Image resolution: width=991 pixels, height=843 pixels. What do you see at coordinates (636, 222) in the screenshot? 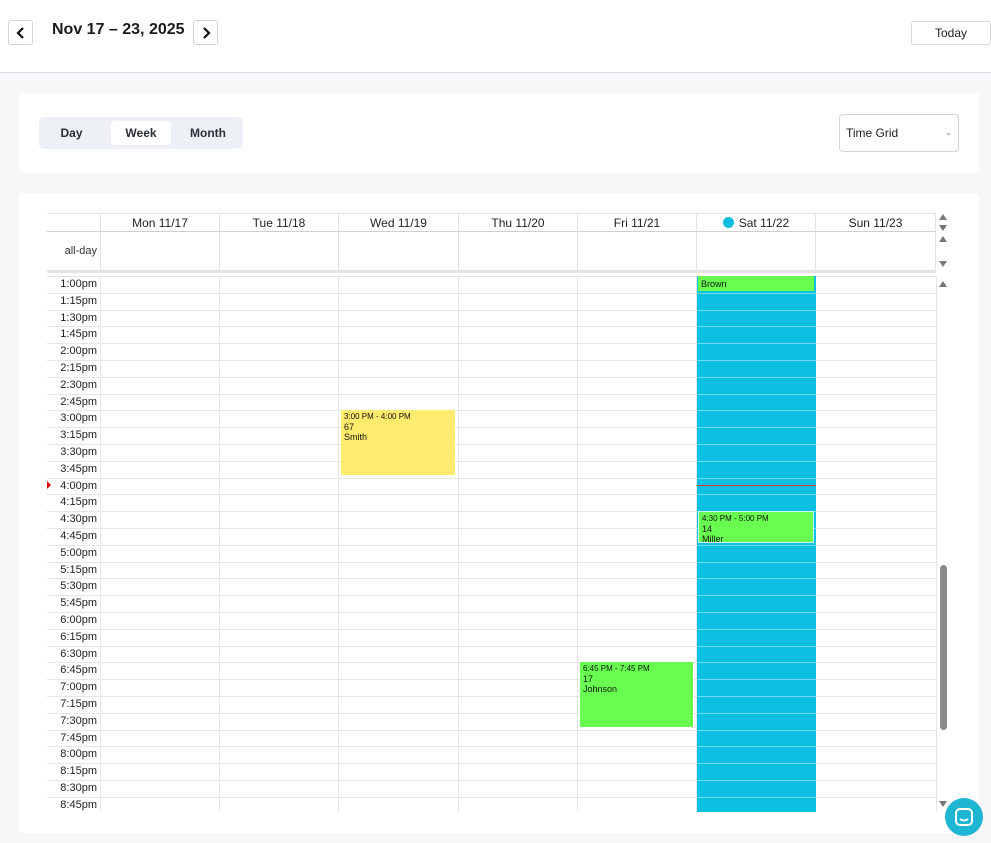
I see `day-header-fri: Fri 11/21` at bounding box center [636, 222].